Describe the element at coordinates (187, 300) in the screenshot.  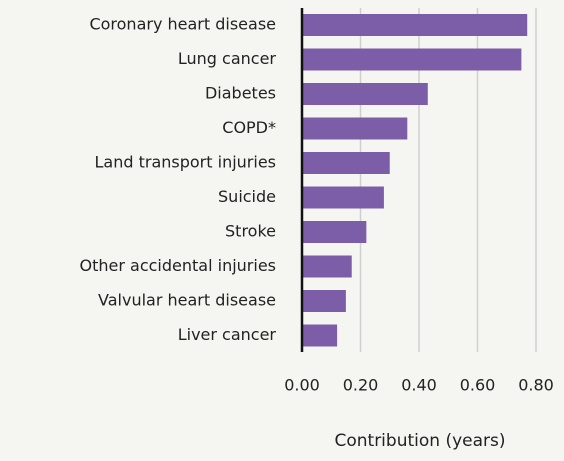
I see `y-tick-label: Valvular heart disease` at that location.